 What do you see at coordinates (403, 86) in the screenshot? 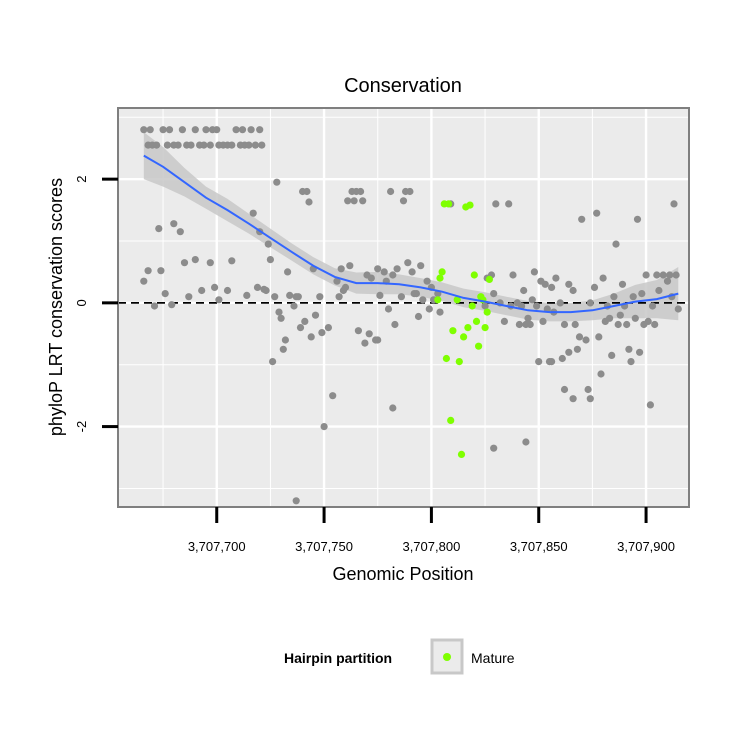
I see `chart-title: Conservation` at bounding box center [403, 86].